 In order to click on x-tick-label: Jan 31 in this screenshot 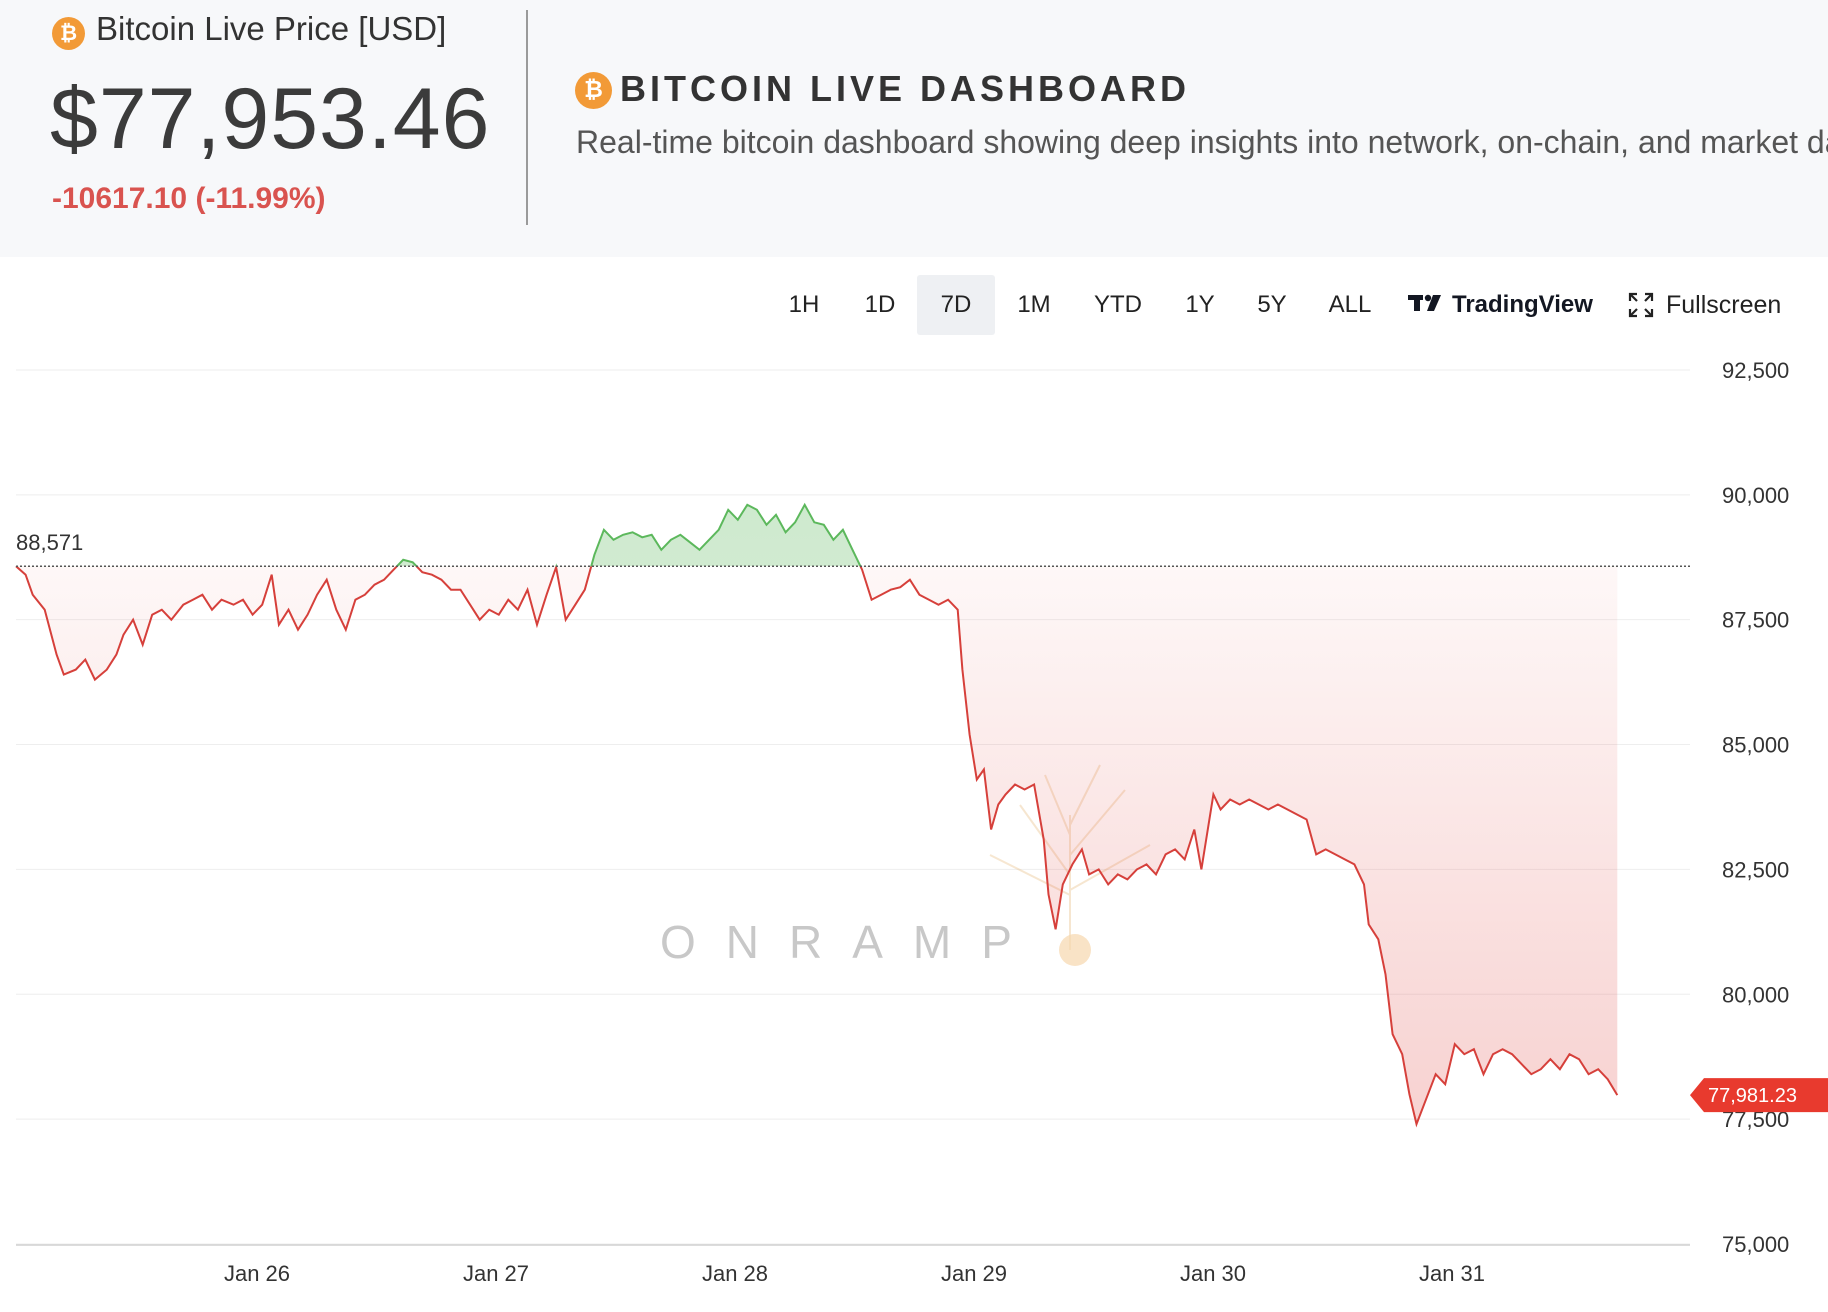, I will do `click(1452, 1273)`.